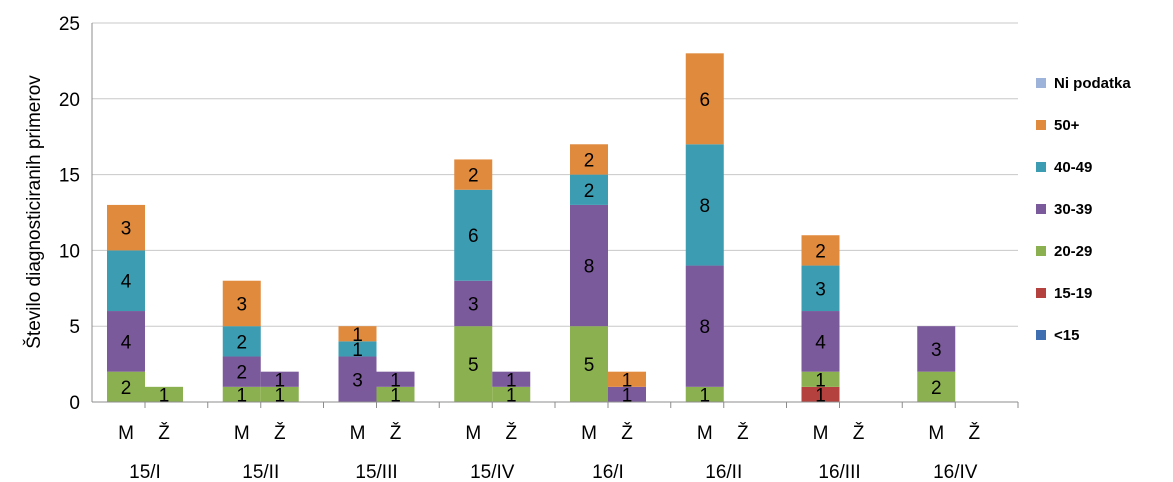 This screenshot has width=1173, height=482. I want to click on x-group-label: 16/I, so click(608, 472).